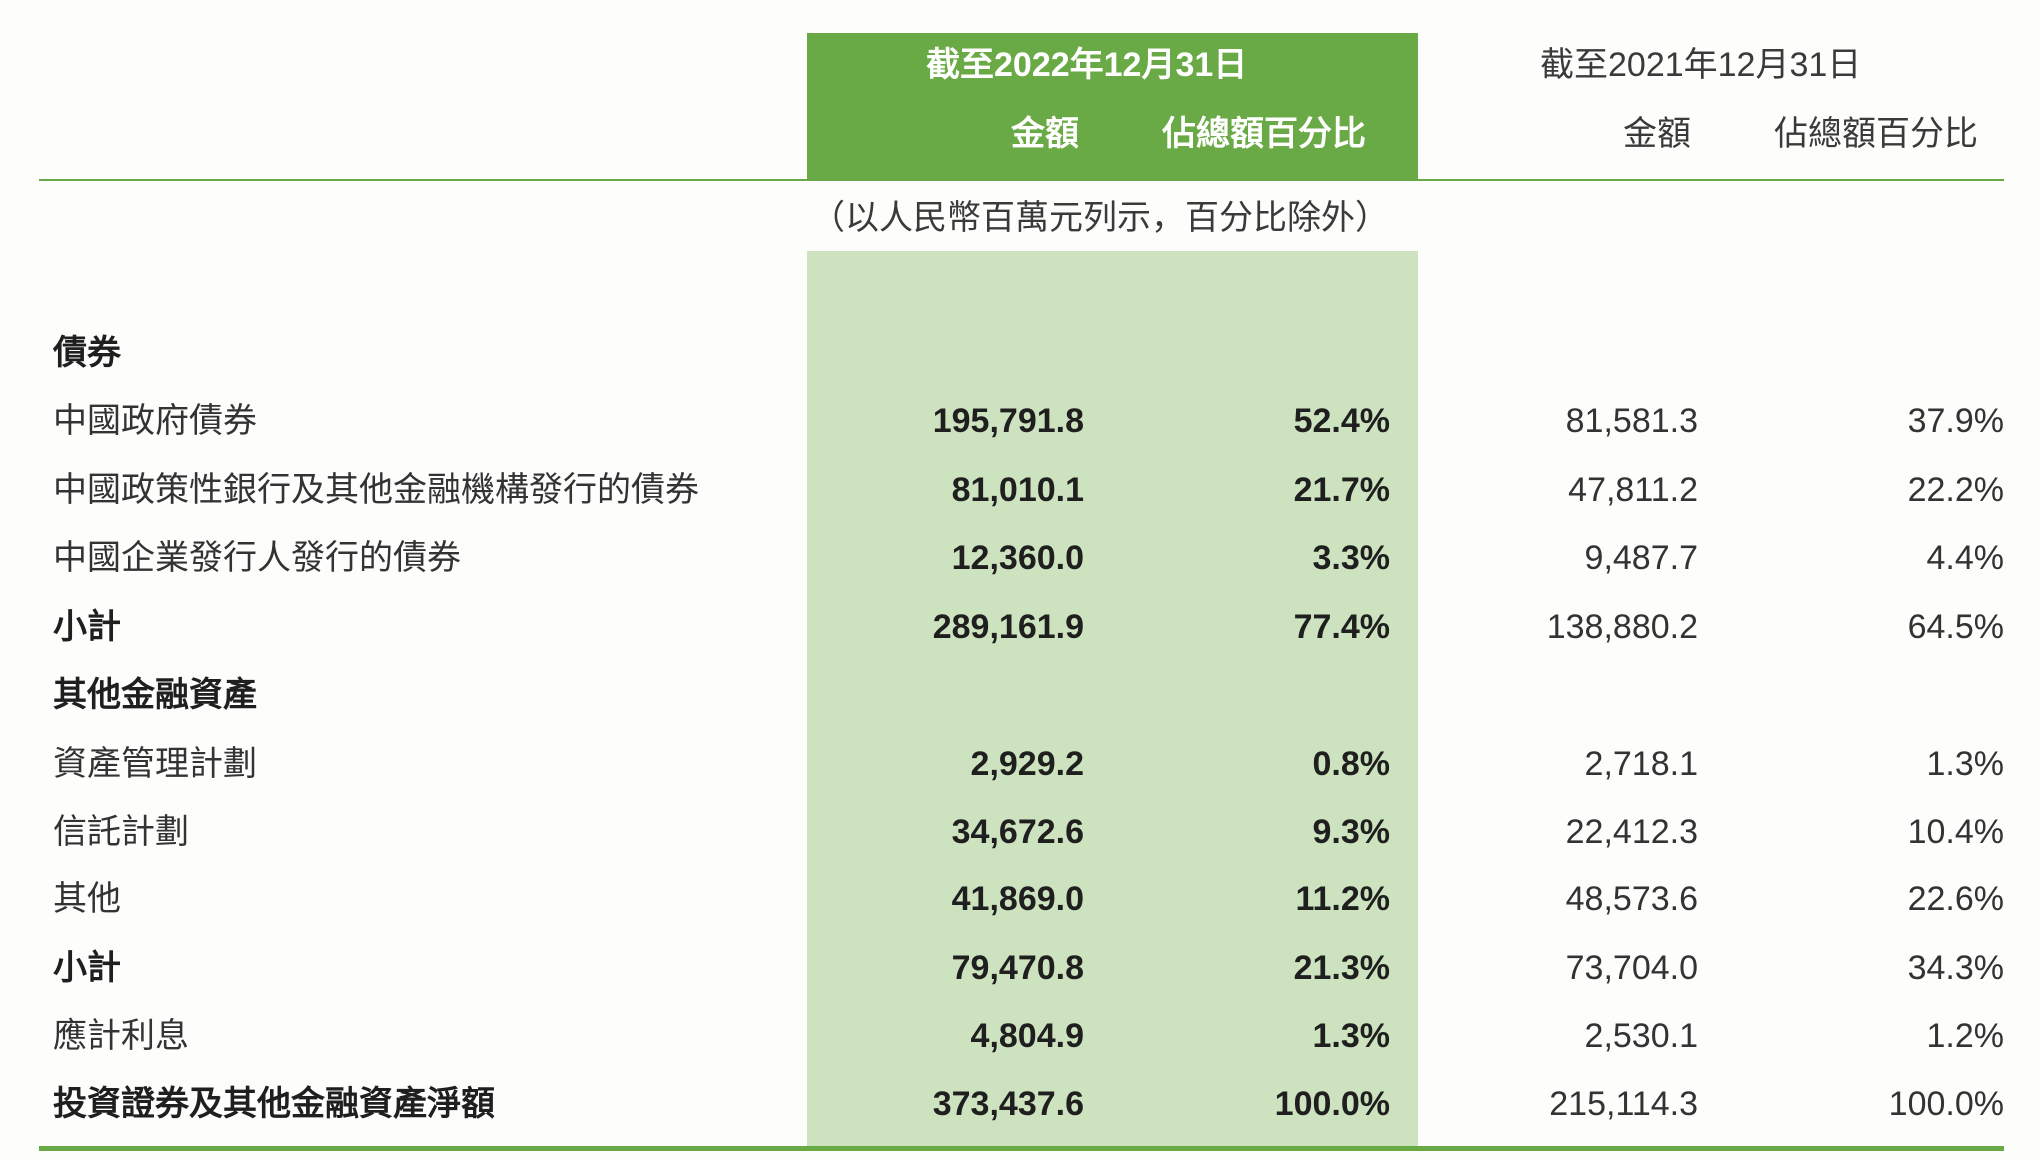 This screenshot has height=1160, width=2040. I want to click on percent-2022: 100.0%, so click(1332, 1104).